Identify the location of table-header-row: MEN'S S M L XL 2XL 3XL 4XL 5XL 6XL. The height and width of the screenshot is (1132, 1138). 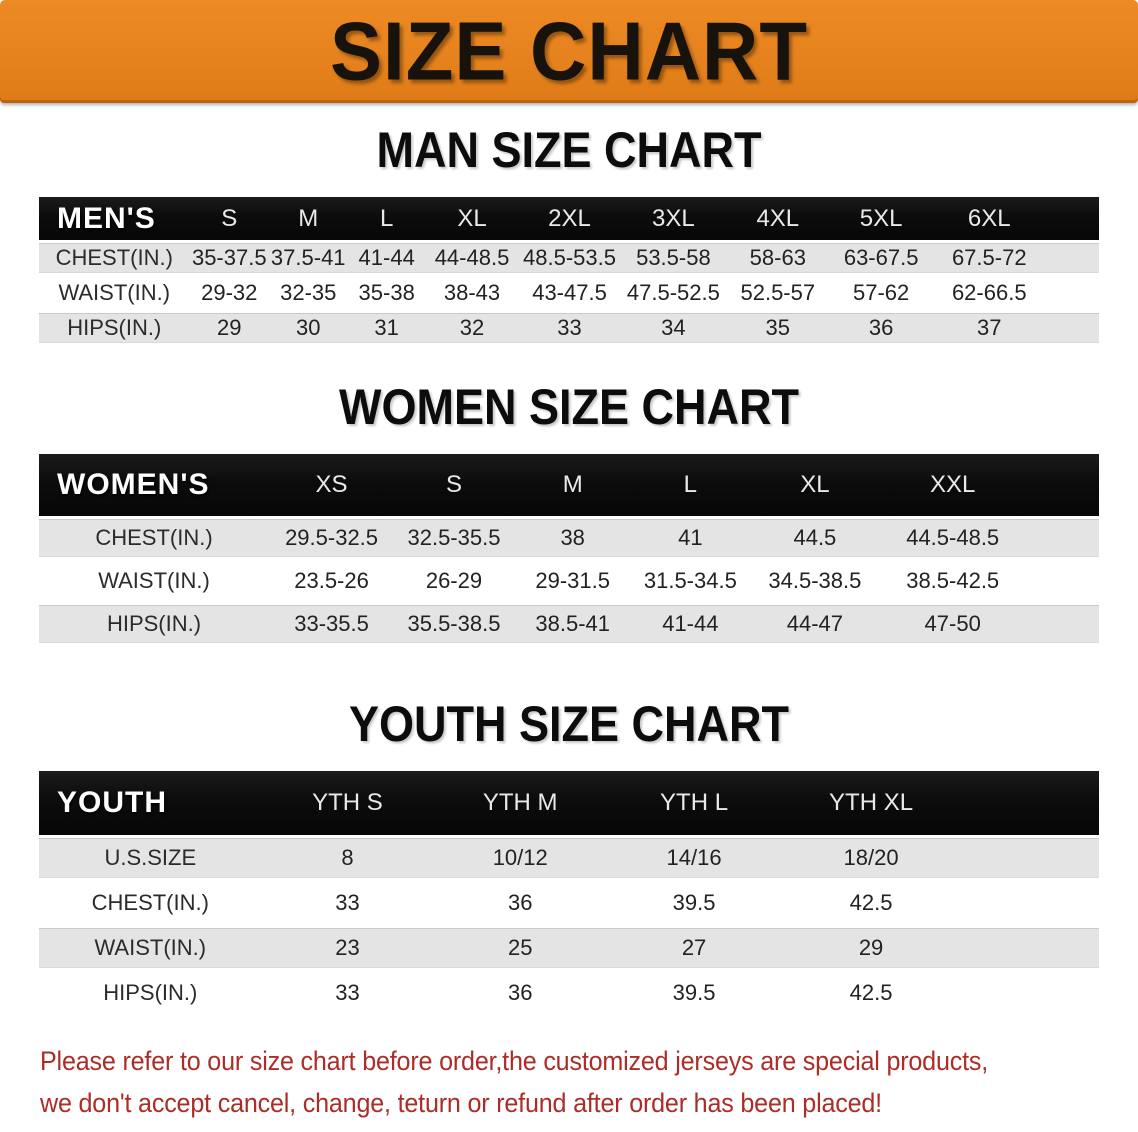
(569, 218).